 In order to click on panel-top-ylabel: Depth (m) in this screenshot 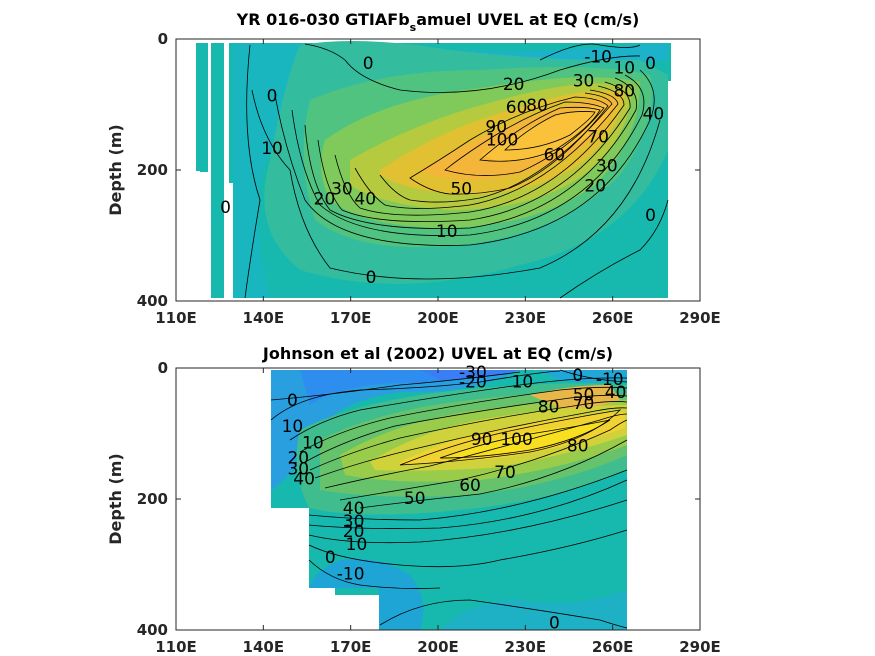, I will do `click(115, 170)`.